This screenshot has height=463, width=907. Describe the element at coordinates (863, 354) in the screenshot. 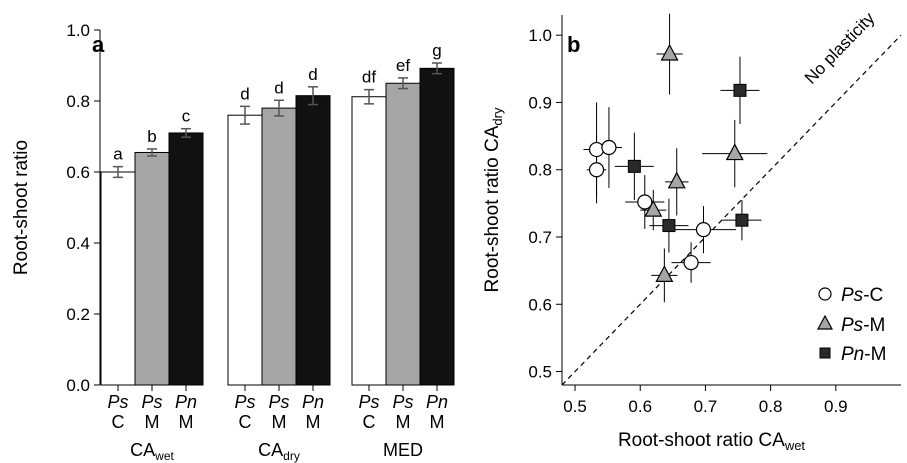

I see `legend-label: Pn-M` at that location.